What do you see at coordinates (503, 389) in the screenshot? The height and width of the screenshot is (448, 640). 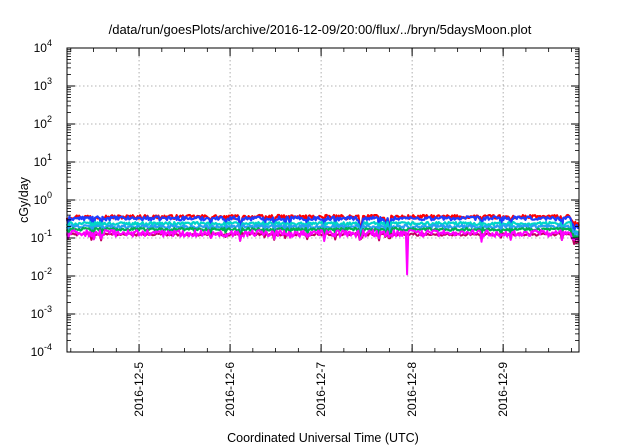 I see `x-tick-label: 2016-12-9` at bounding box center [503, 389].